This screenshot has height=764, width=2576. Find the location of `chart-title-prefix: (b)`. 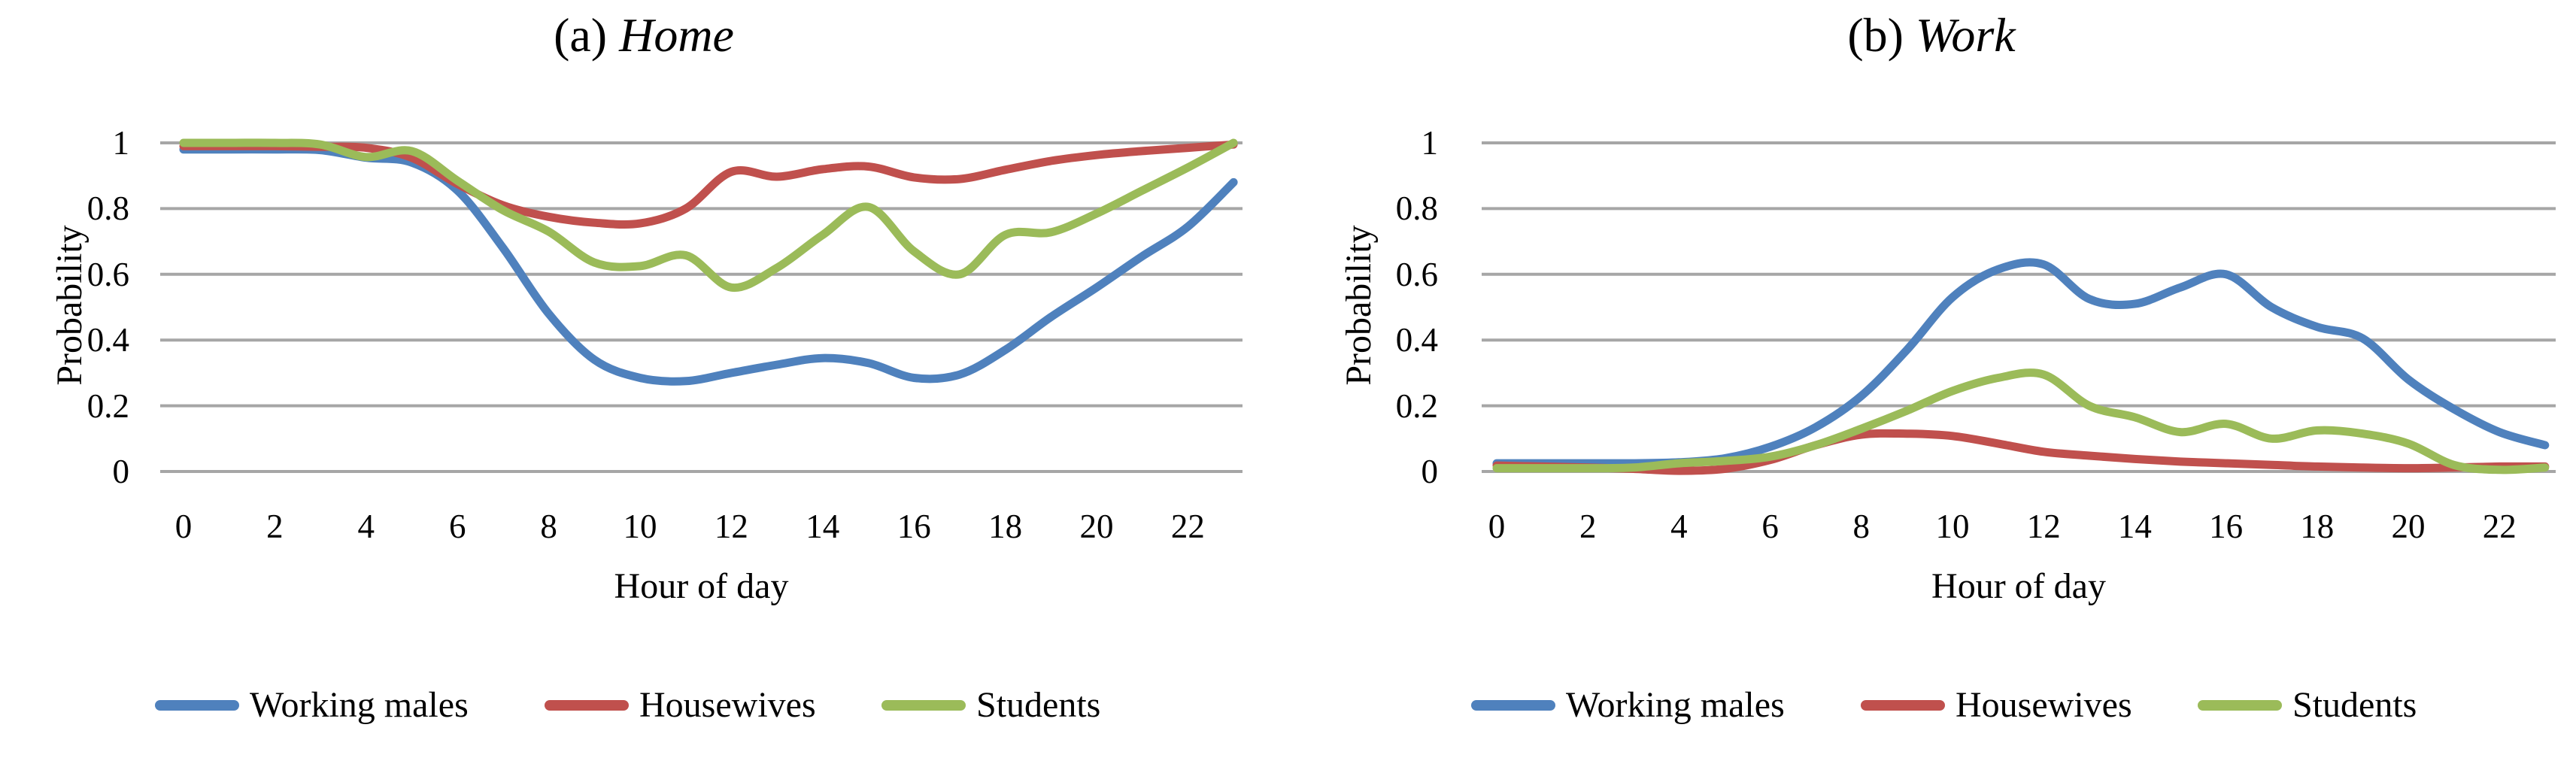

chart-title-prefix: (b) is located at coordinates (1875, 35).